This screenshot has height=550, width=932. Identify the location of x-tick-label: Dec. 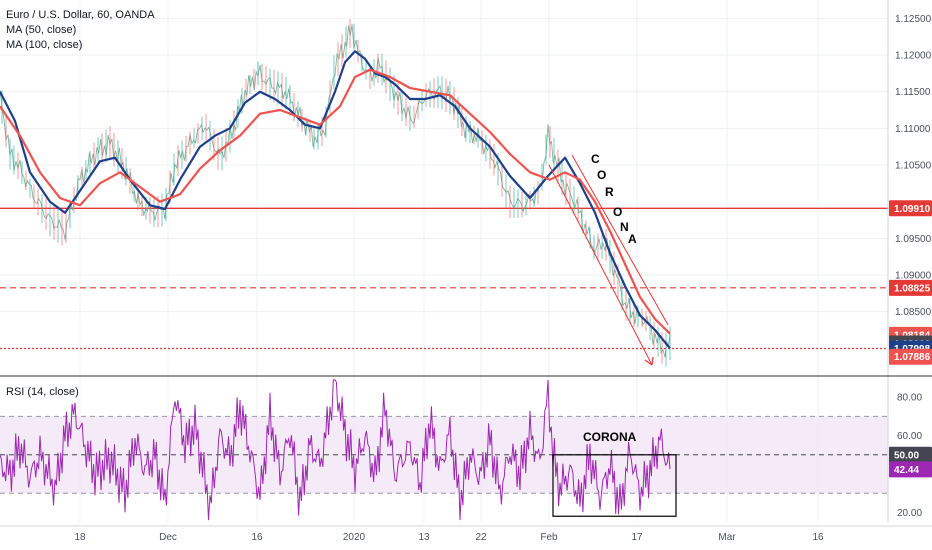
(168, 537).